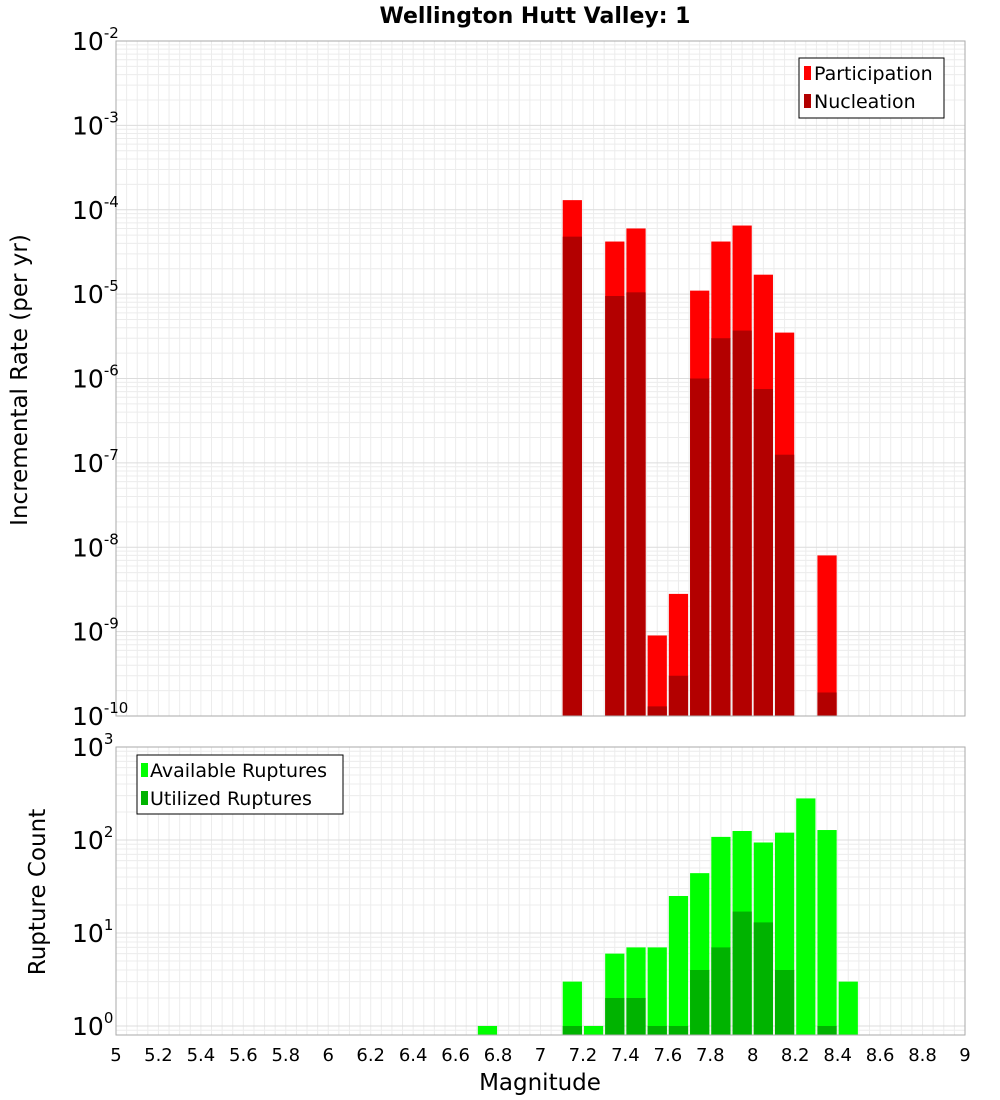 This screenshot has width=1000, height=1100. What do you see at coordinates (92, 1025) in the screenshot?
I see `y-tick-label: 10⁰` at bounding box center [92, 1025].